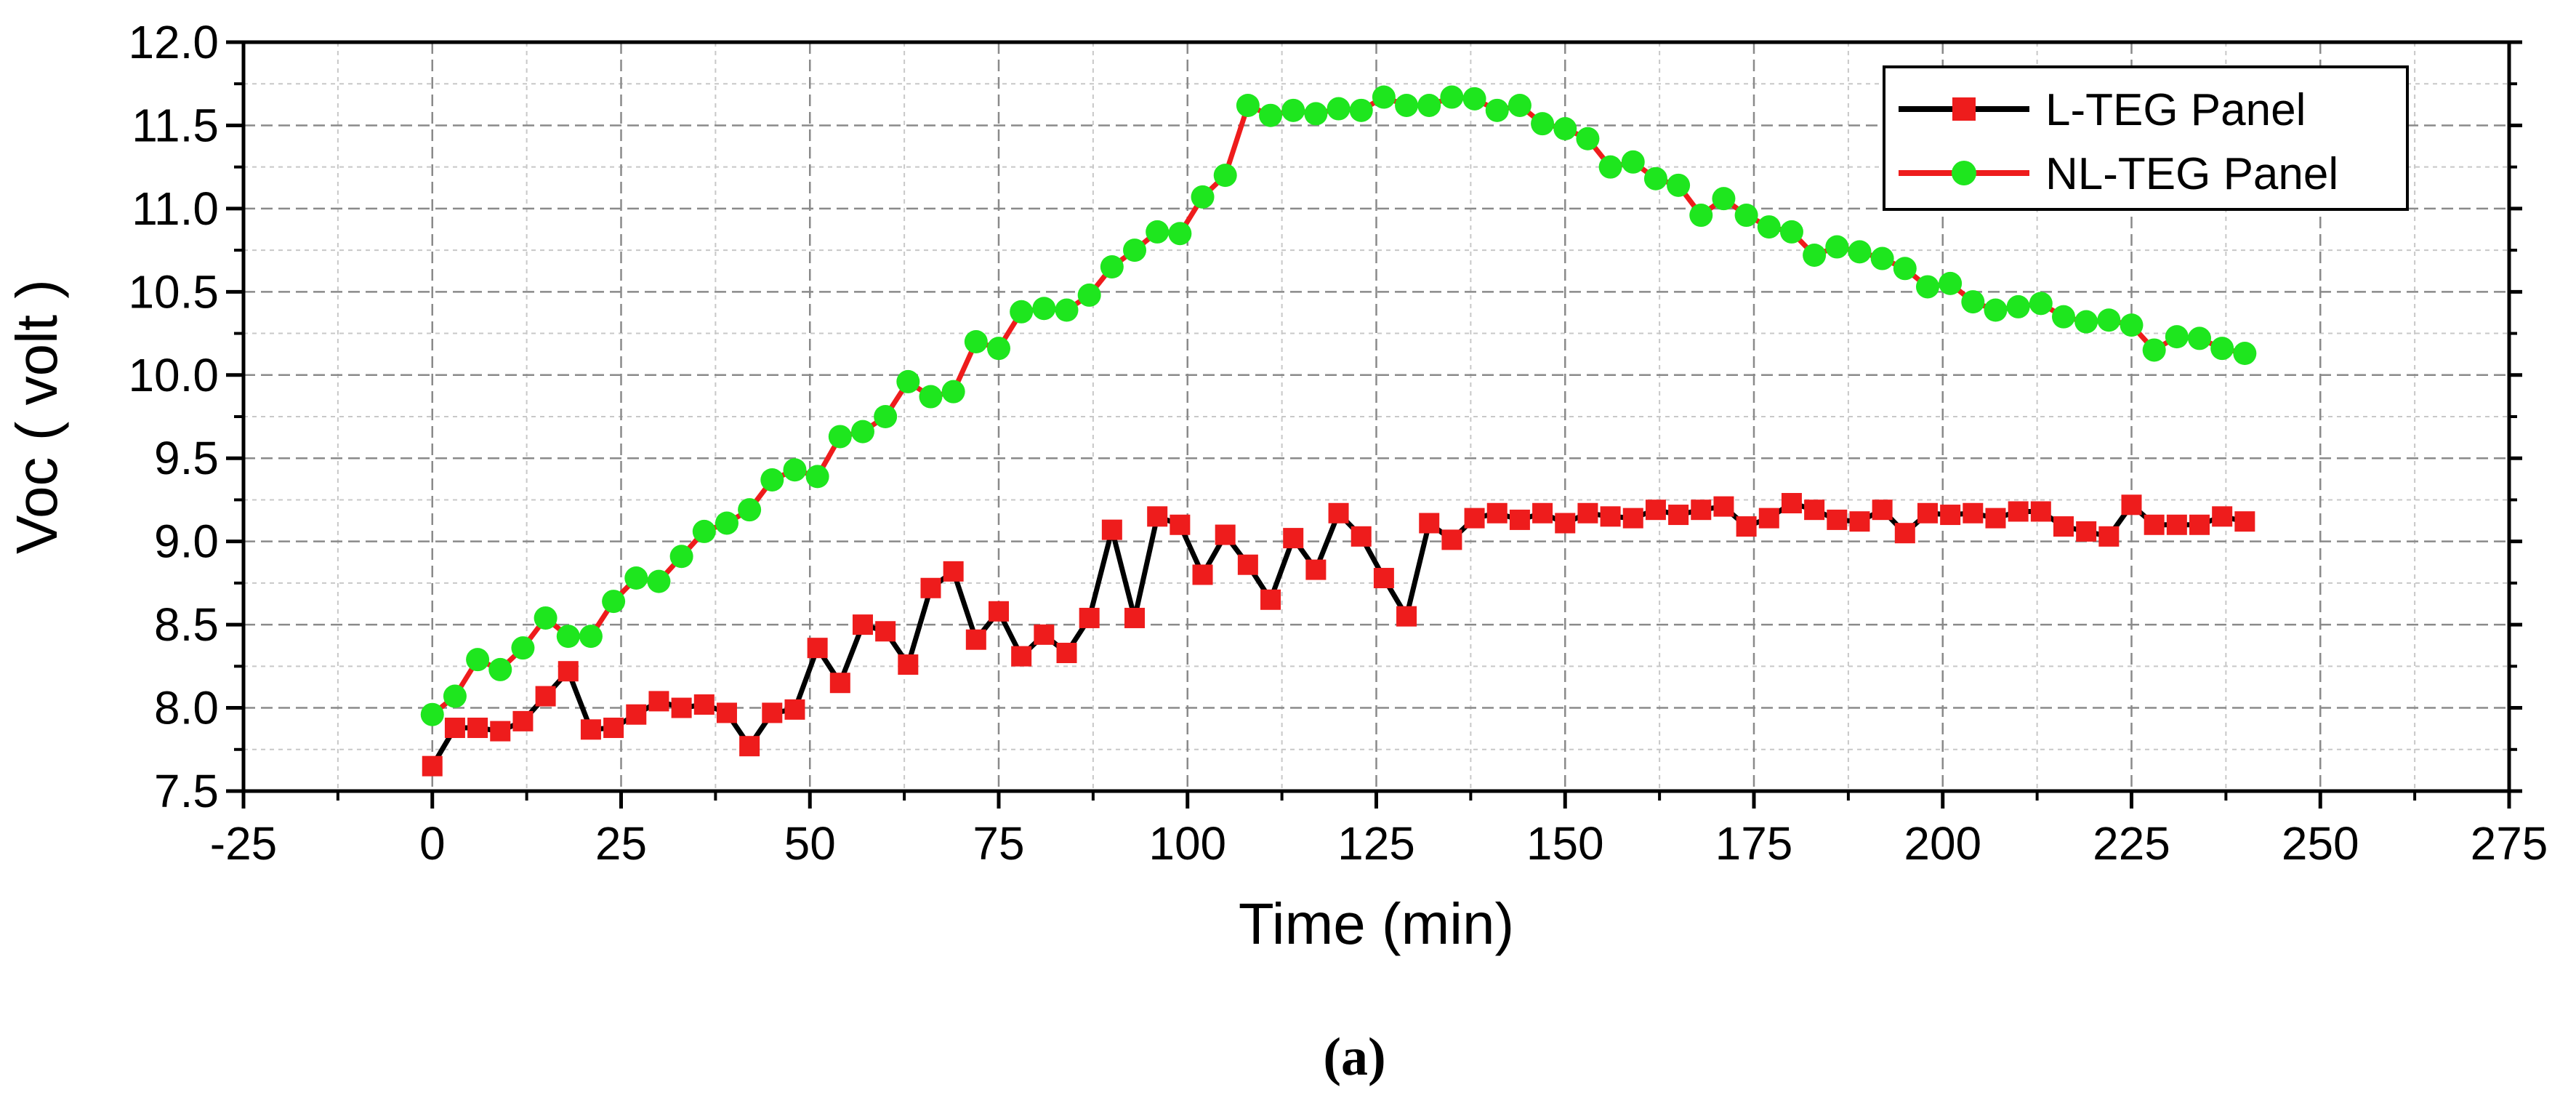  What do you see at coordinates (432, 843) in the screenshot?
I see `x-tick-label: 0` at bounding box center [432, 843].